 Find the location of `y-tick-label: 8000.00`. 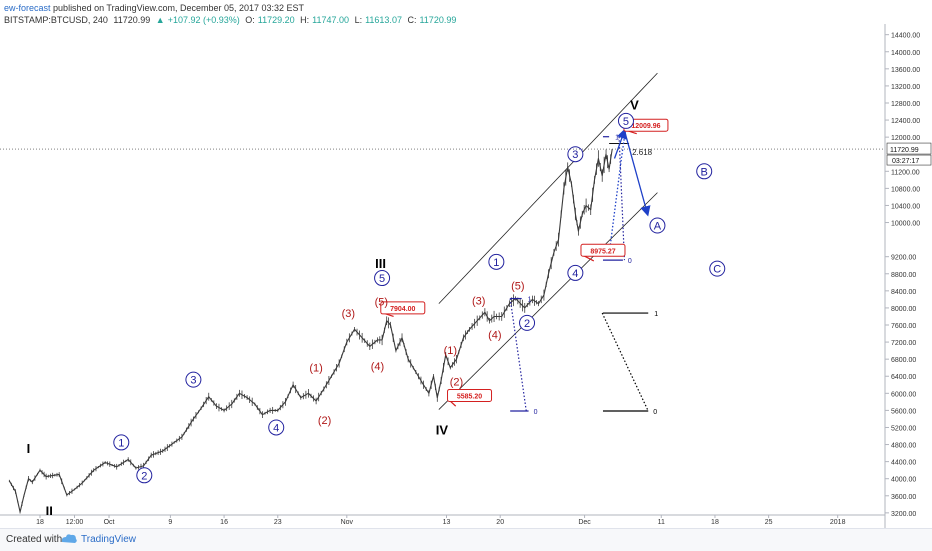

y-tick-label: 8000.00 is located at coordinates (903, 309).